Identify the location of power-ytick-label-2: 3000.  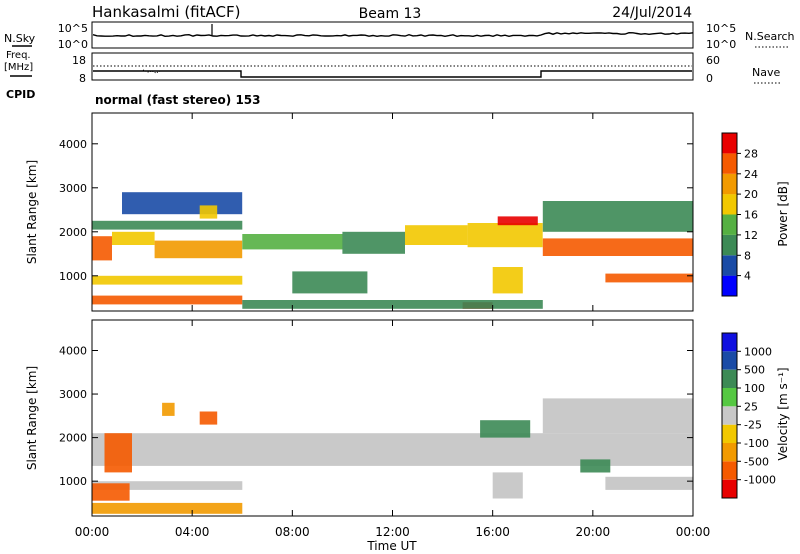
(73, 188).